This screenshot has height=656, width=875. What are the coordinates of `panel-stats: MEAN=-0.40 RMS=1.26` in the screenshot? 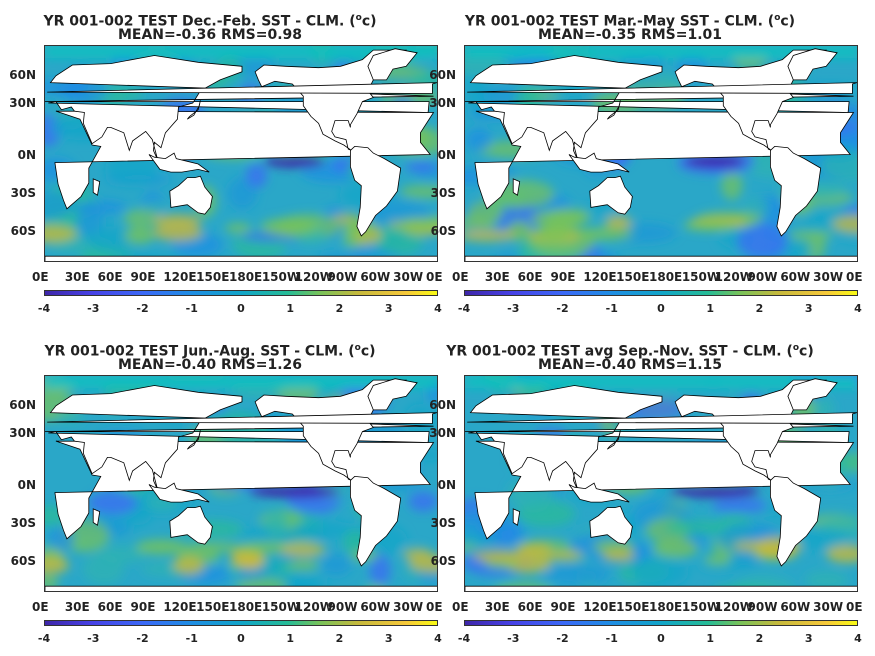 It's located at (210, 365).